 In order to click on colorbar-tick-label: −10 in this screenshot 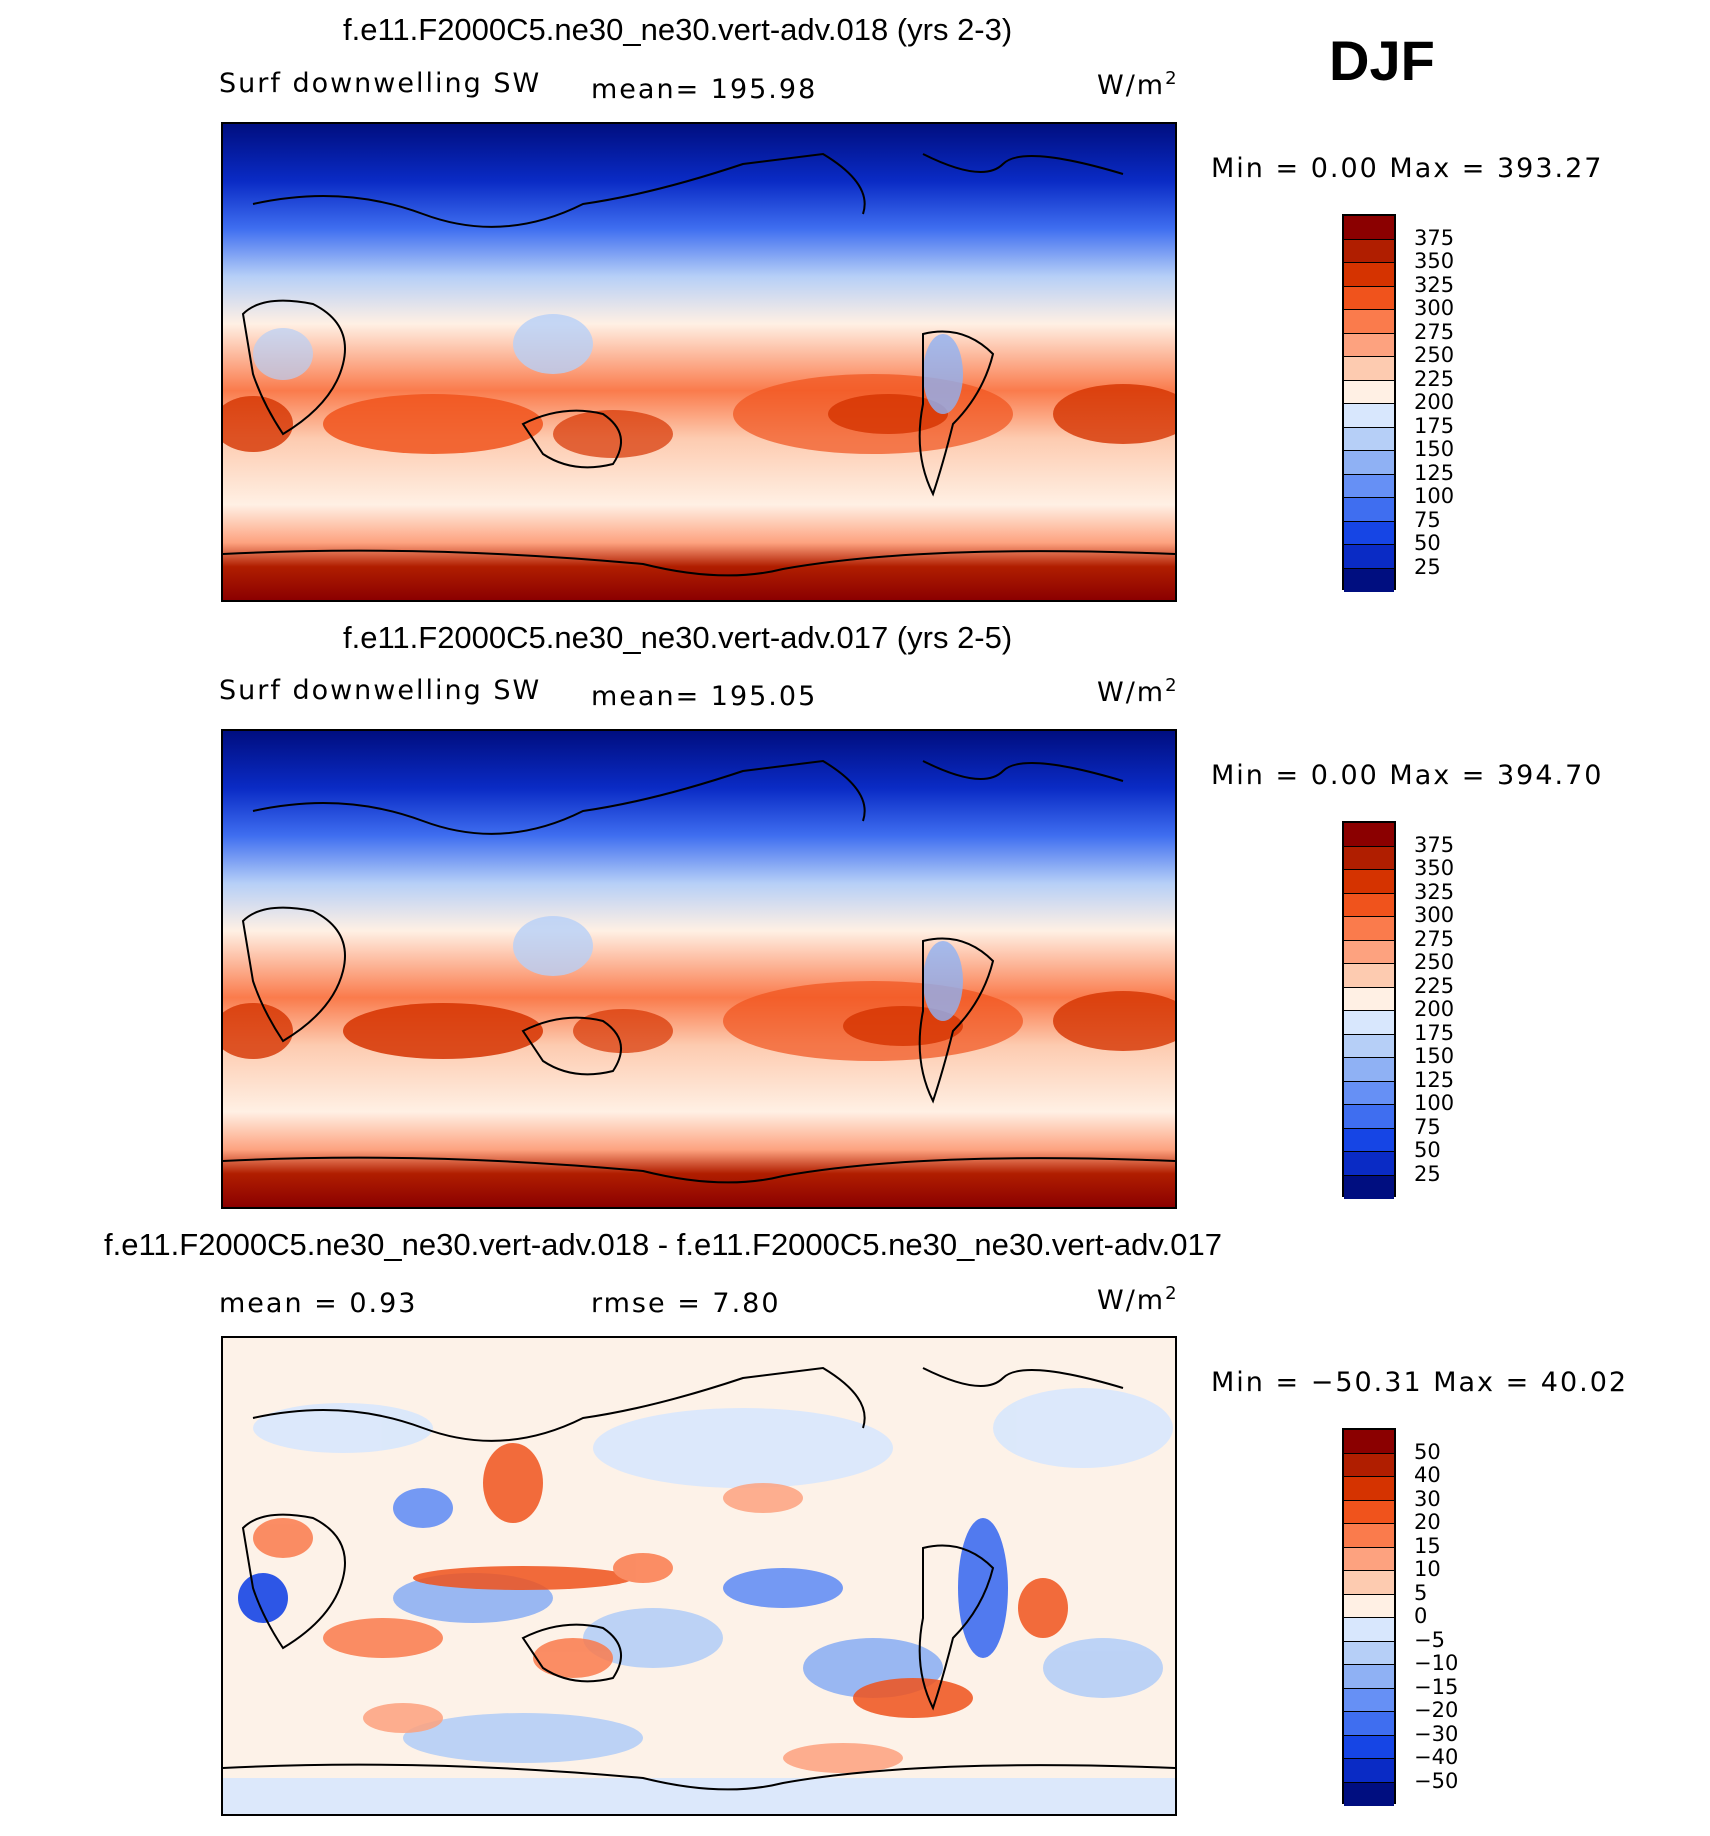, I will do `click(1436, 1663)`.